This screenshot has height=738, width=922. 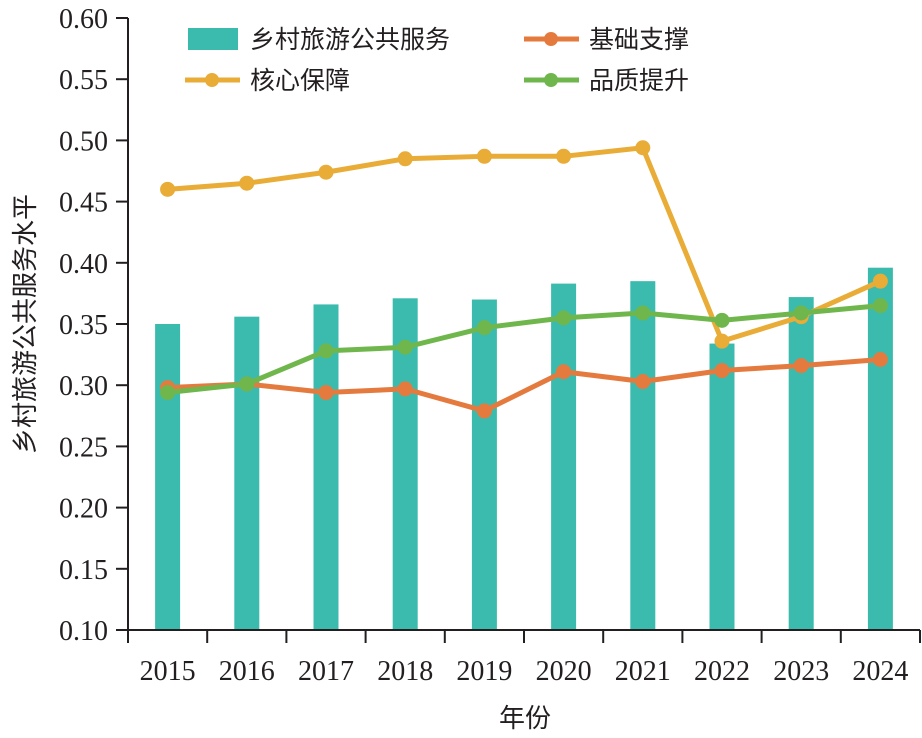 What do you see at coordinates (83, 631) in the screenshot?
I see `y-tick-label: 0.10` at bounding box center [83, 631].